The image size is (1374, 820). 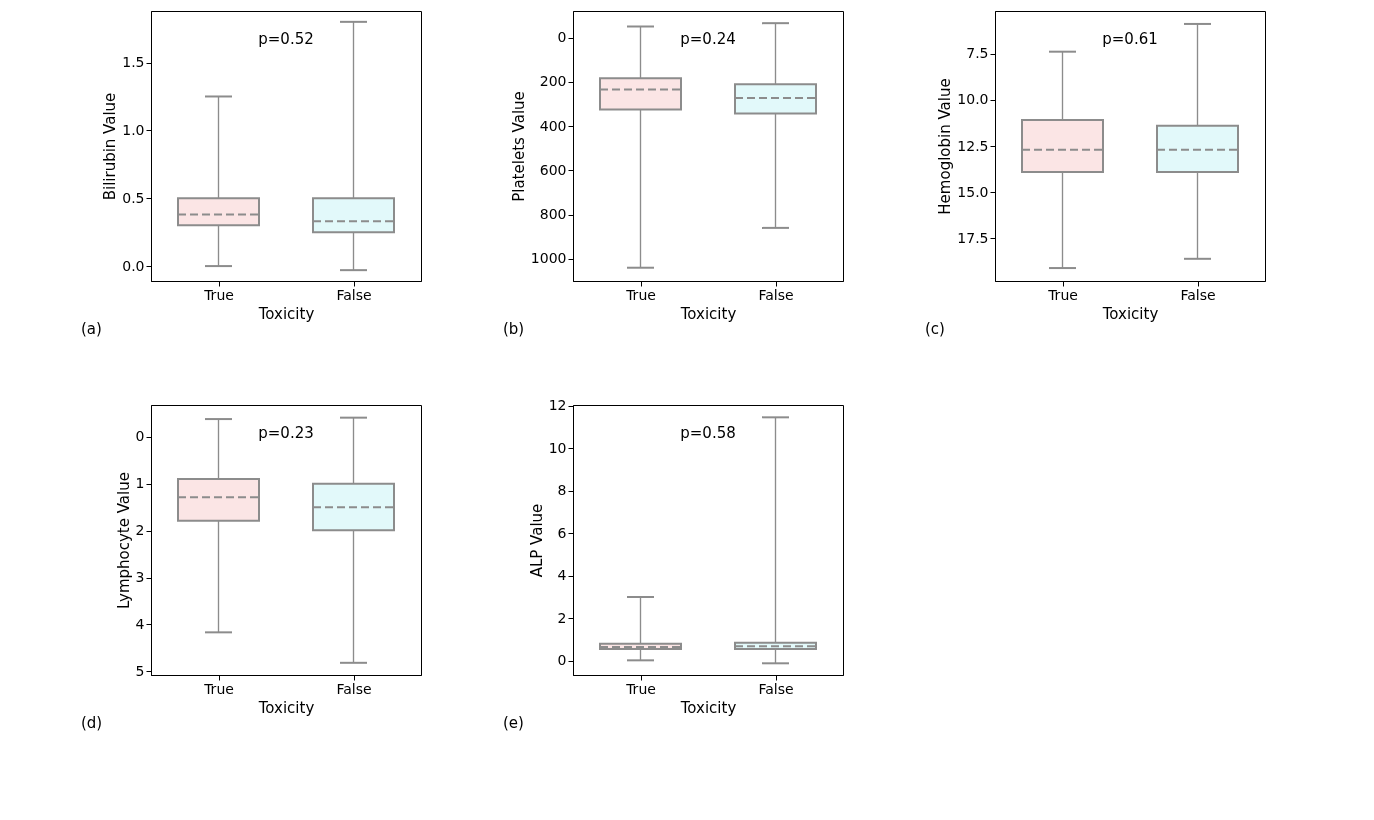 I want to click on y-tick-label: 12, so click(x=557, y=405).